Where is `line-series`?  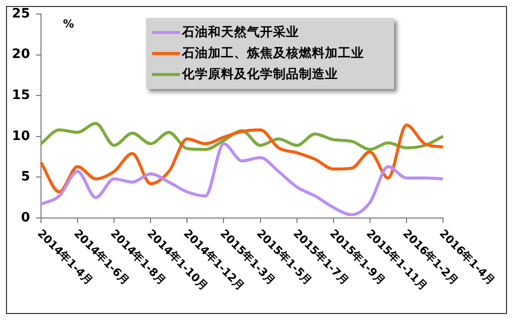 line-series is located at coordinates (242, 136).